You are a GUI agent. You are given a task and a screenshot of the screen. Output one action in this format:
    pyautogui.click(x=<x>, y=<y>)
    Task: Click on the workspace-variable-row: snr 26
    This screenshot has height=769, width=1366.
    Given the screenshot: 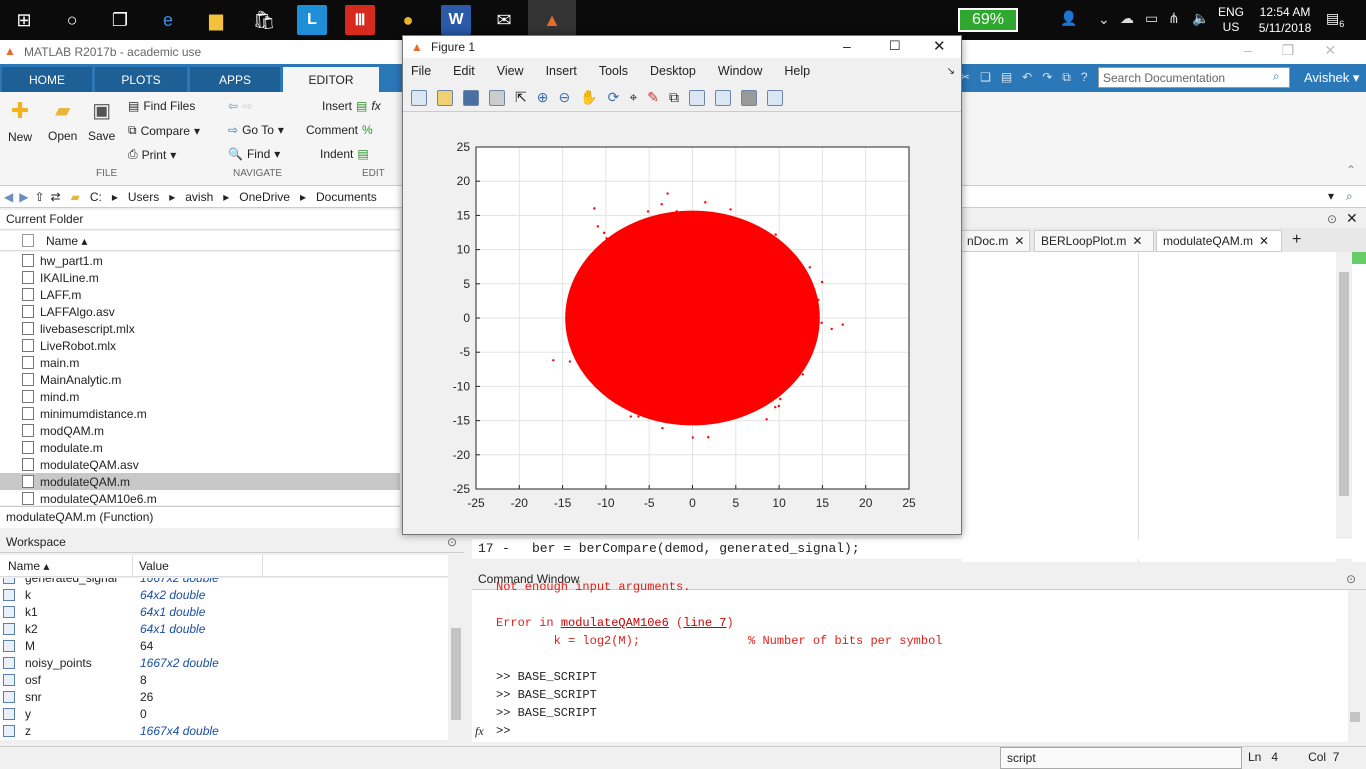 What is the action you would take?
    pyautogui.click(x=224, y=696)
    